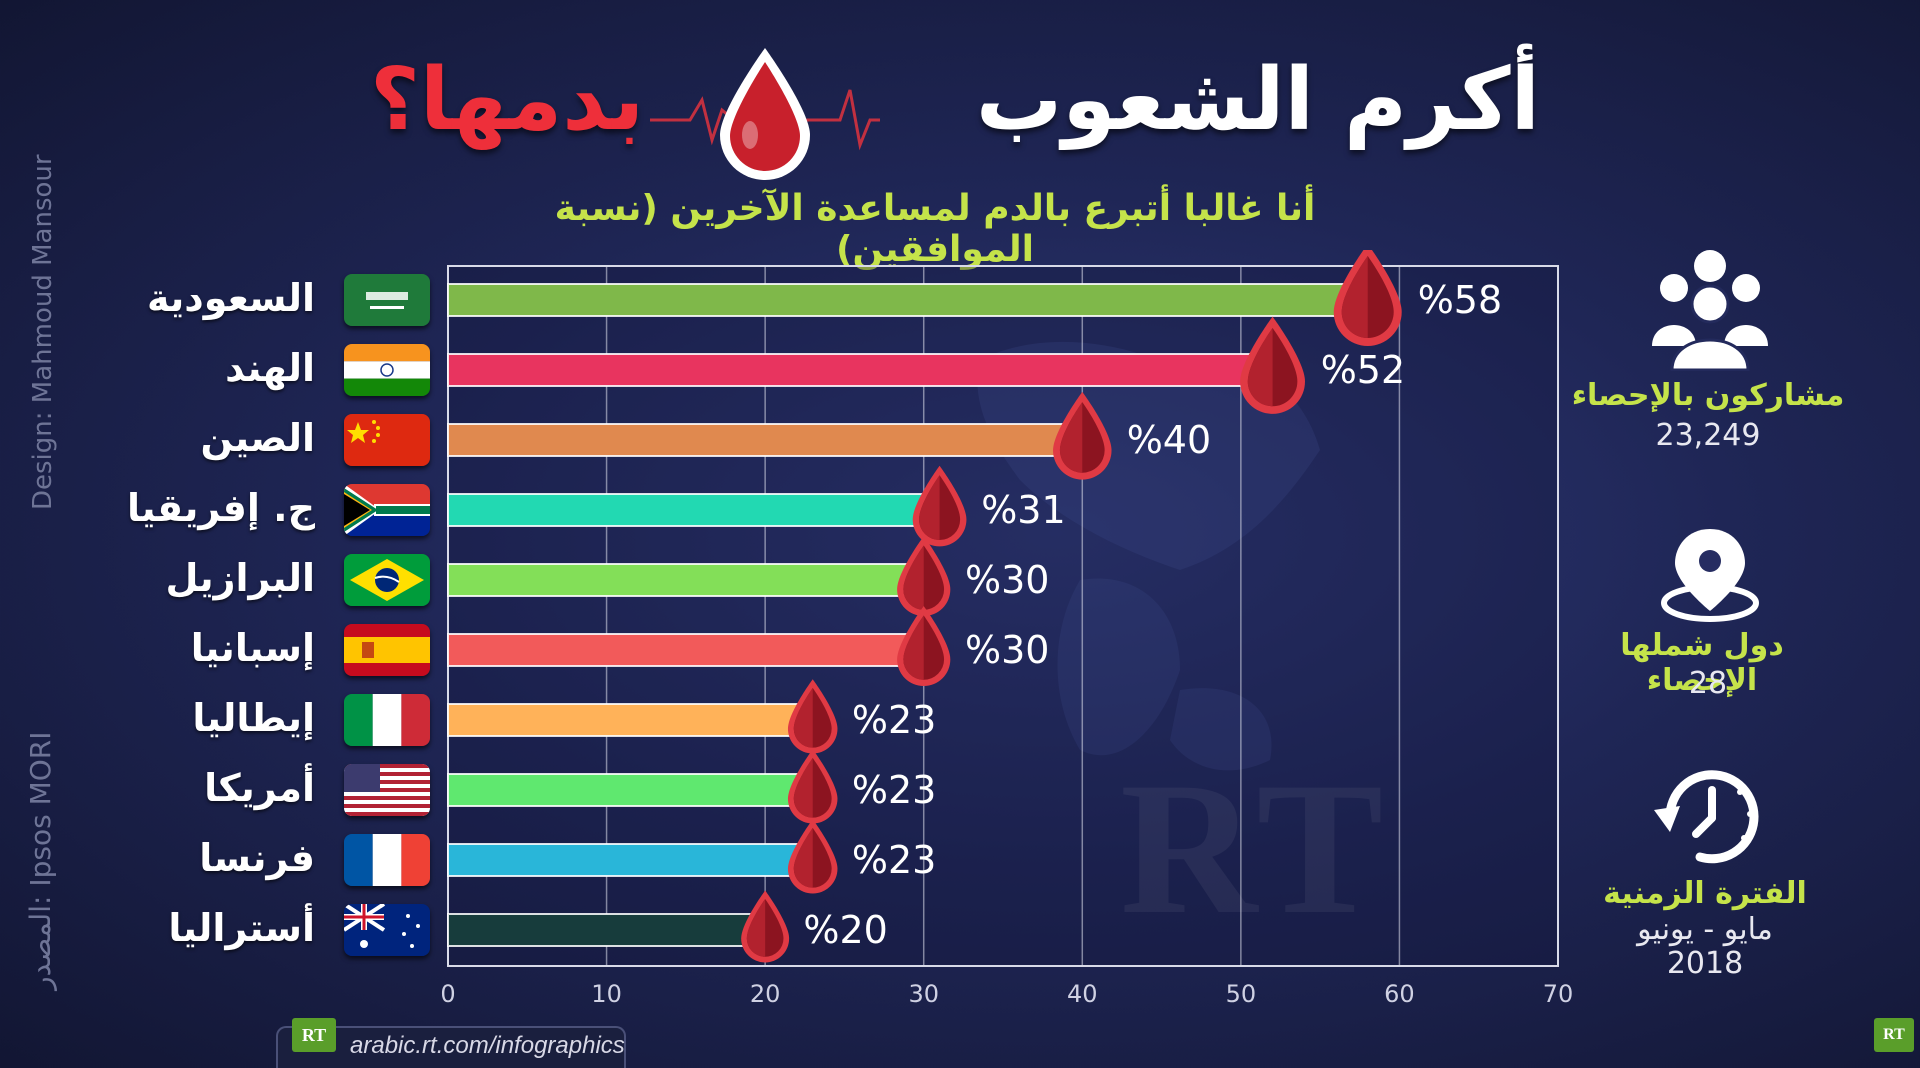  I want to click on country-row: فرنسا, so click(280, 860).